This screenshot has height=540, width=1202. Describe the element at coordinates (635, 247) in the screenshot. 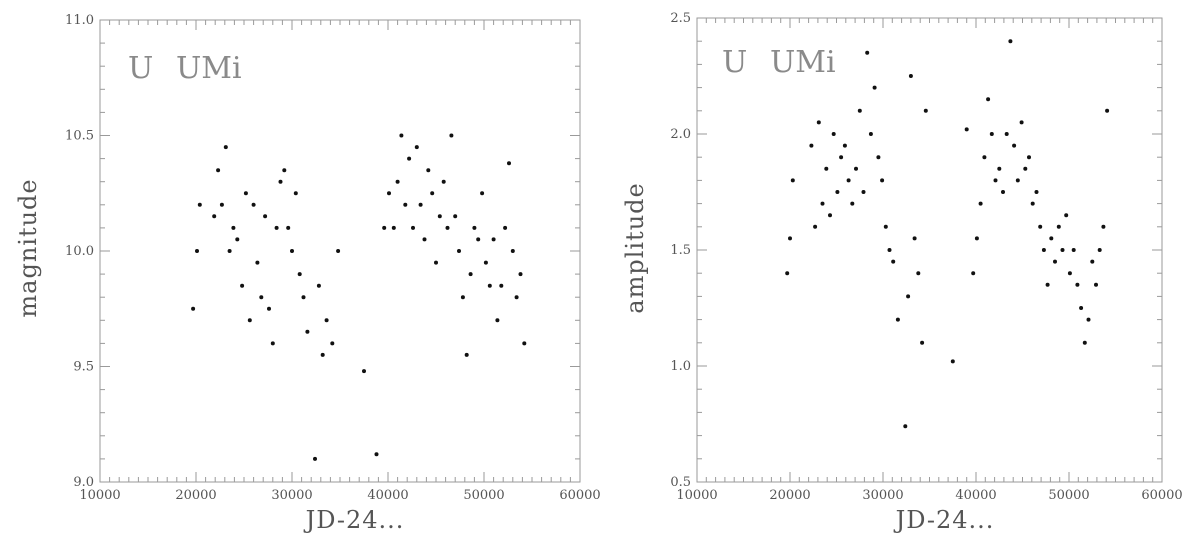

I see `y-axis-label: amplitude` at that location.